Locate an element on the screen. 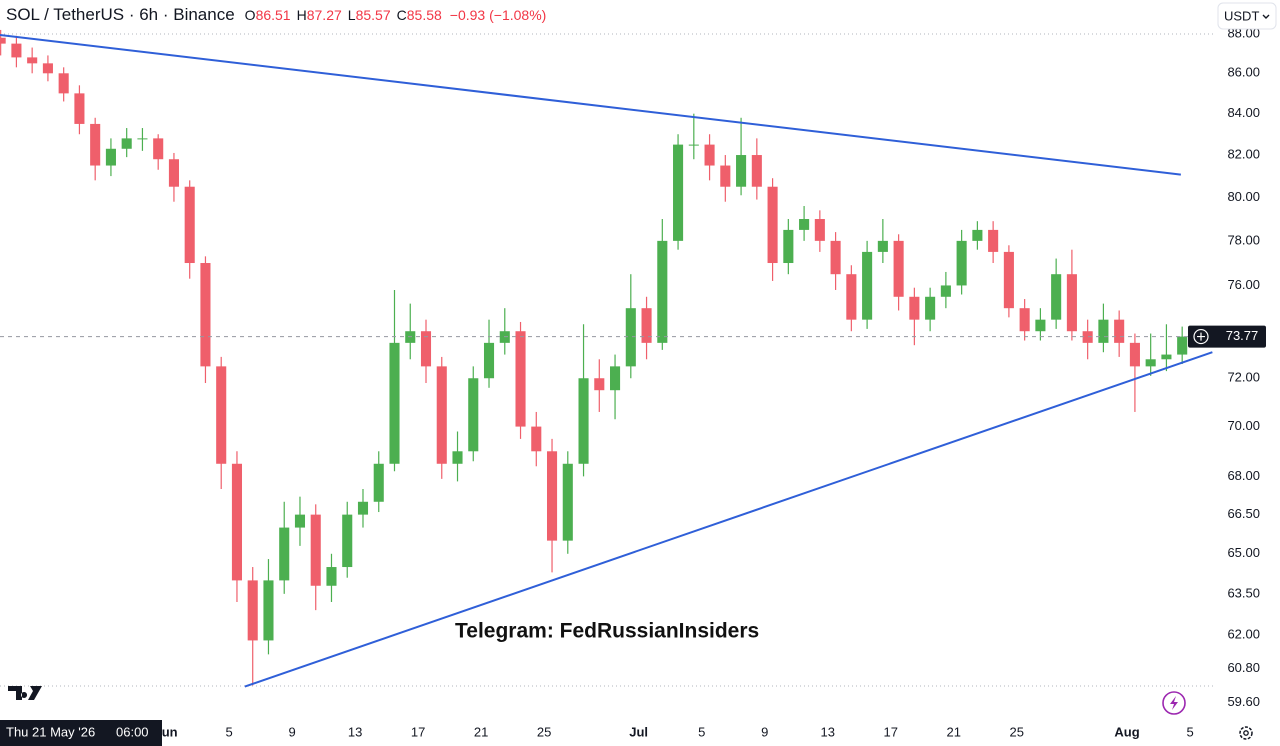 The image size is (1280, 746). icon-ring is located at coordinates (1174, 703).